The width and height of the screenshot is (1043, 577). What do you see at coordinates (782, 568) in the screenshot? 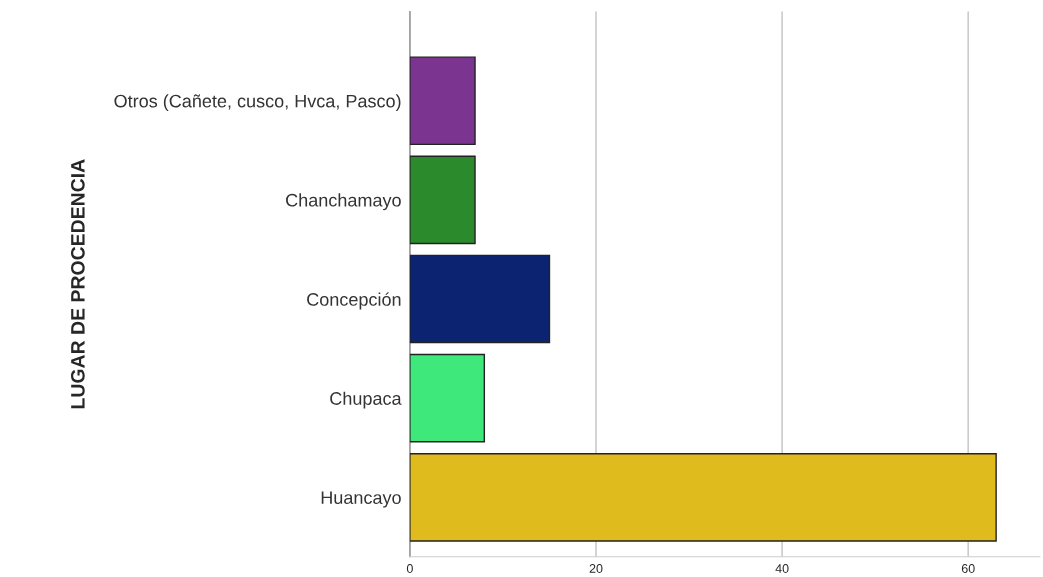
I see `x-tick-label: 40` at bounding box center [782, 568].